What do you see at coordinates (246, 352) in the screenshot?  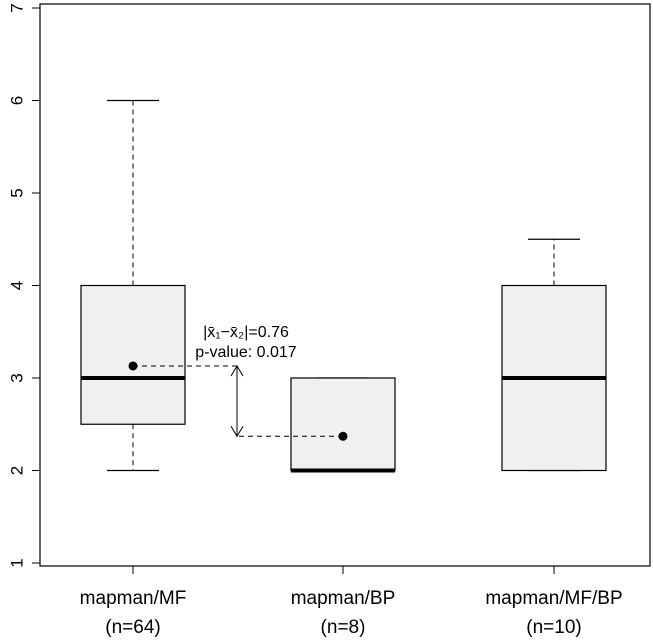 I see `annotation: p-value: 0.017` at bounding box center [246, 352].